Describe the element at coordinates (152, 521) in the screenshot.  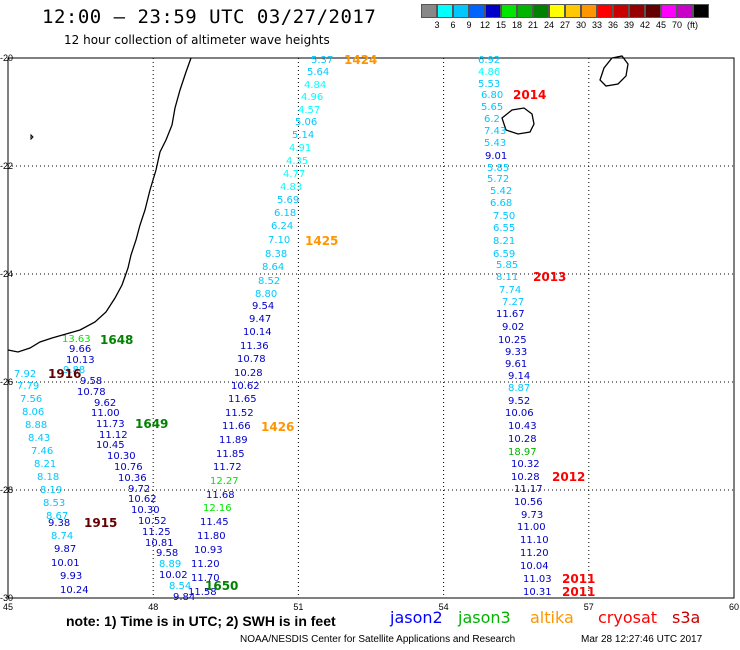
I see `wave-height-label: 10.52` at that location.